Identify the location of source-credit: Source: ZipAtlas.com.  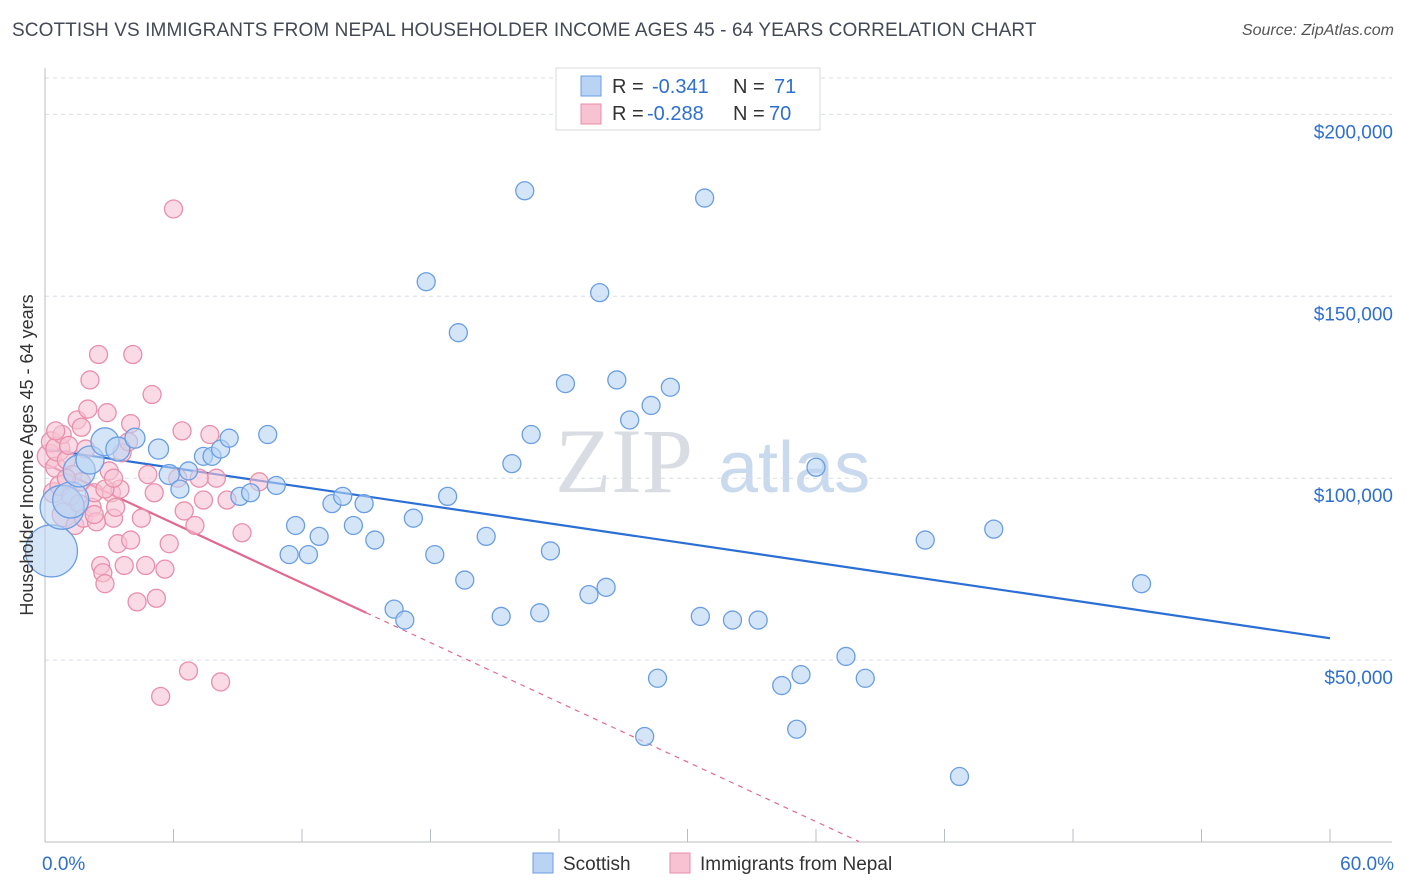
(1317, 30).